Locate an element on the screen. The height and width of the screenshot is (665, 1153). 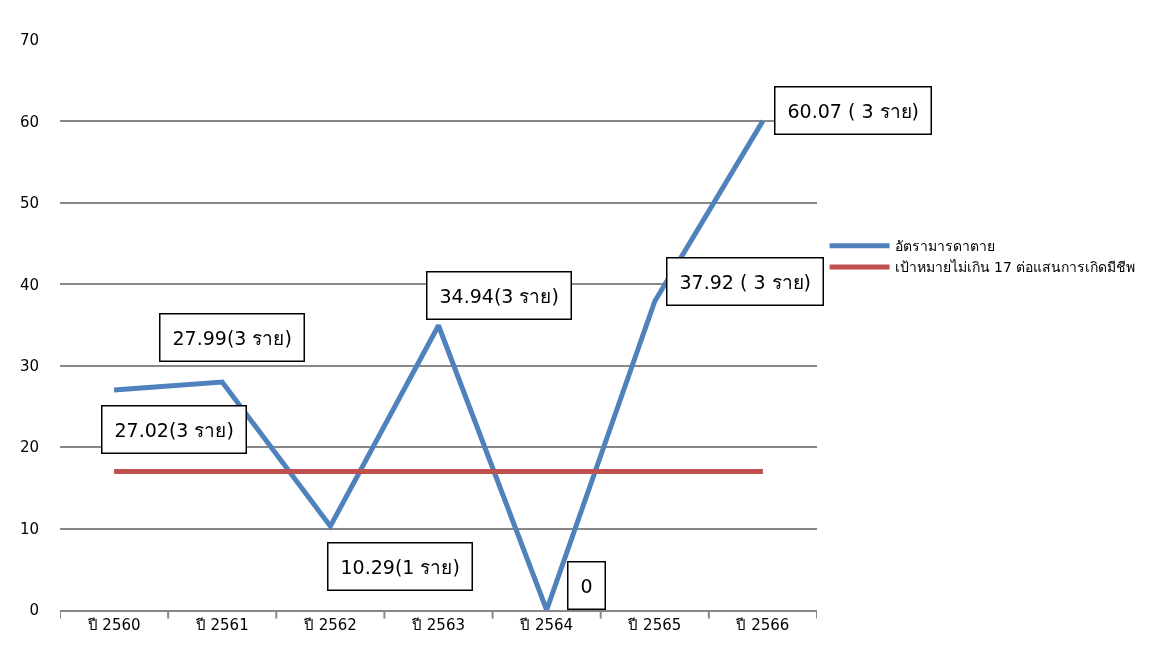
data-label: 27.02(3 ราย) is located at coordinates (174, 429).